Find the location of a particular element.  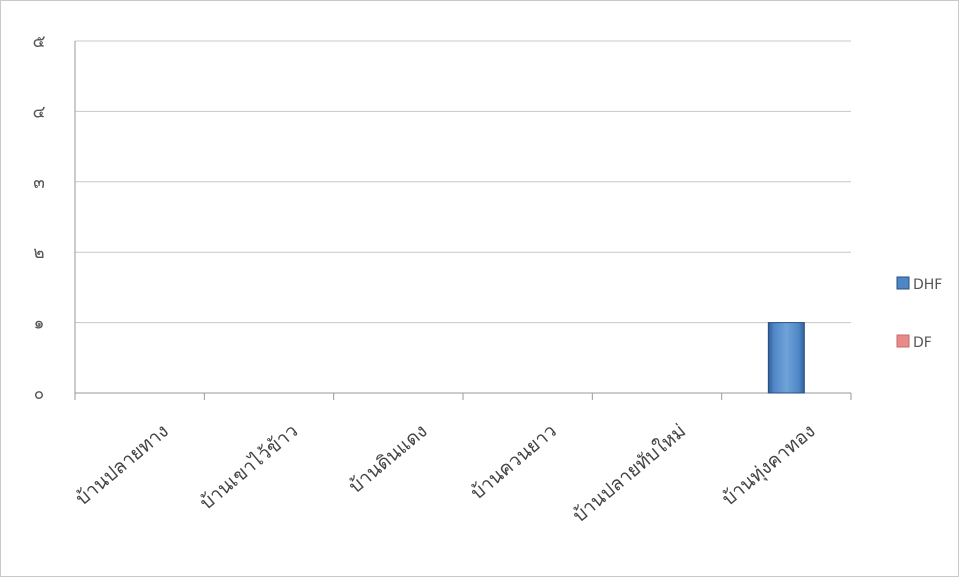

x-tick-label: บ้านดินแดง is located at coordinates (388, 459).